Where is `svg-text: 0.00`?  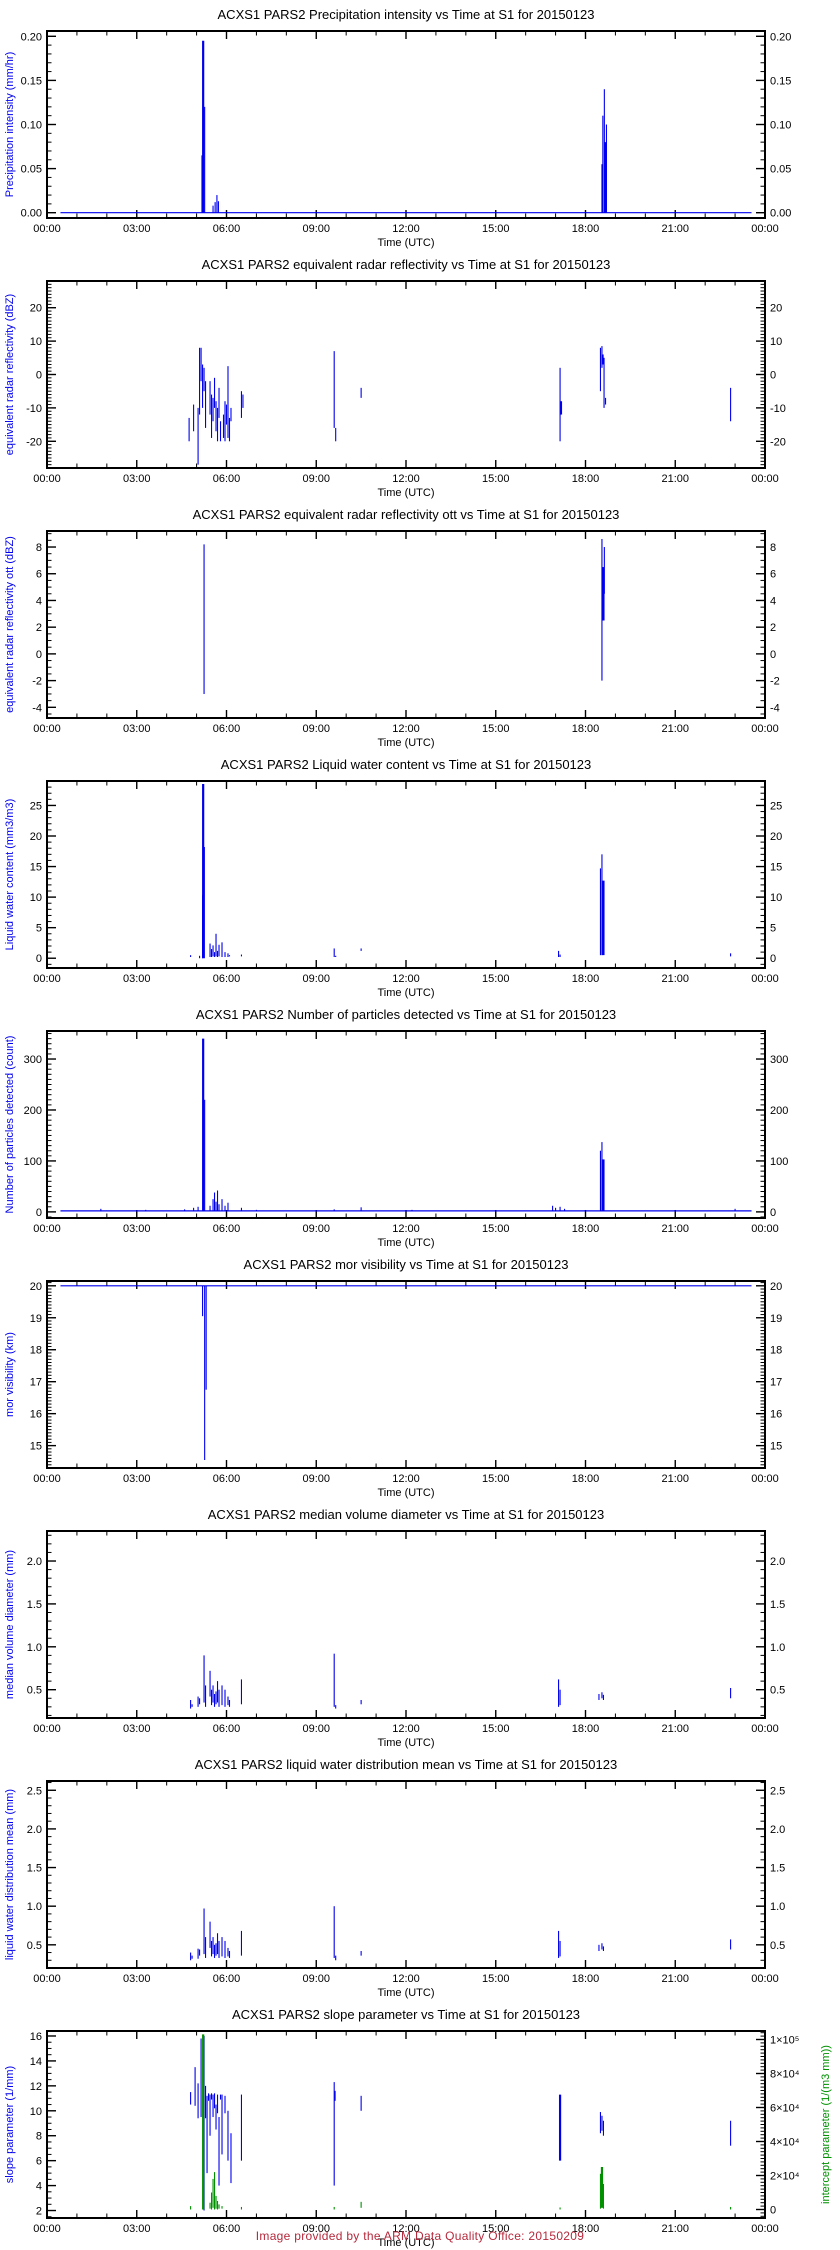
svg-text: 0.00 is located at coordinates (31, 214).